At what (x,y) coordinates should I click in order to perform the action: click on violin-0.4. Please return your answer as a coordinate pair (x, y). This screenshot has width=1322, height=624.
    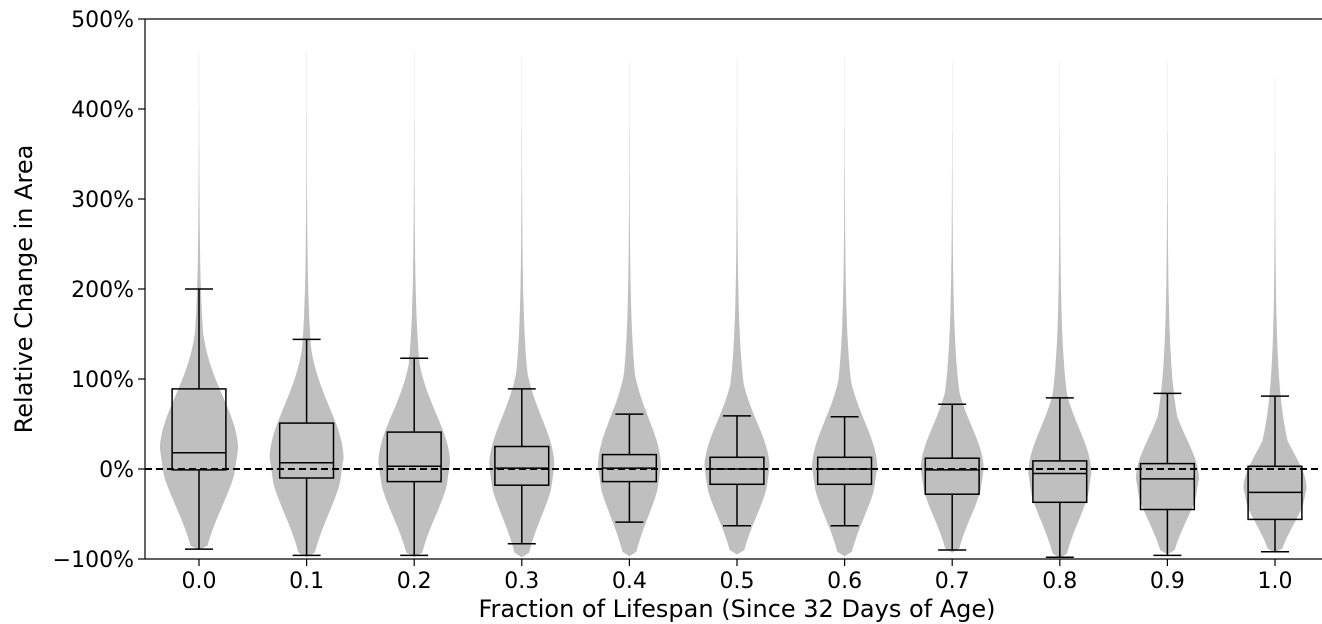
    Looking at the image, I should click on (629, 288).